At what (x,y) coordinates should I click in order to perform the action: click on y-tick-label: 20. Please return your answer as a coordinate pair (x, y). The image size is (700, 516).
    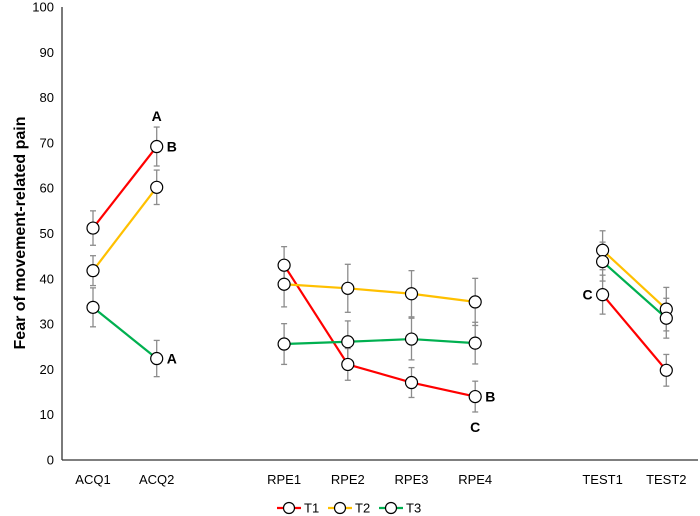
    Looking at the image, I should click on (47, 369).